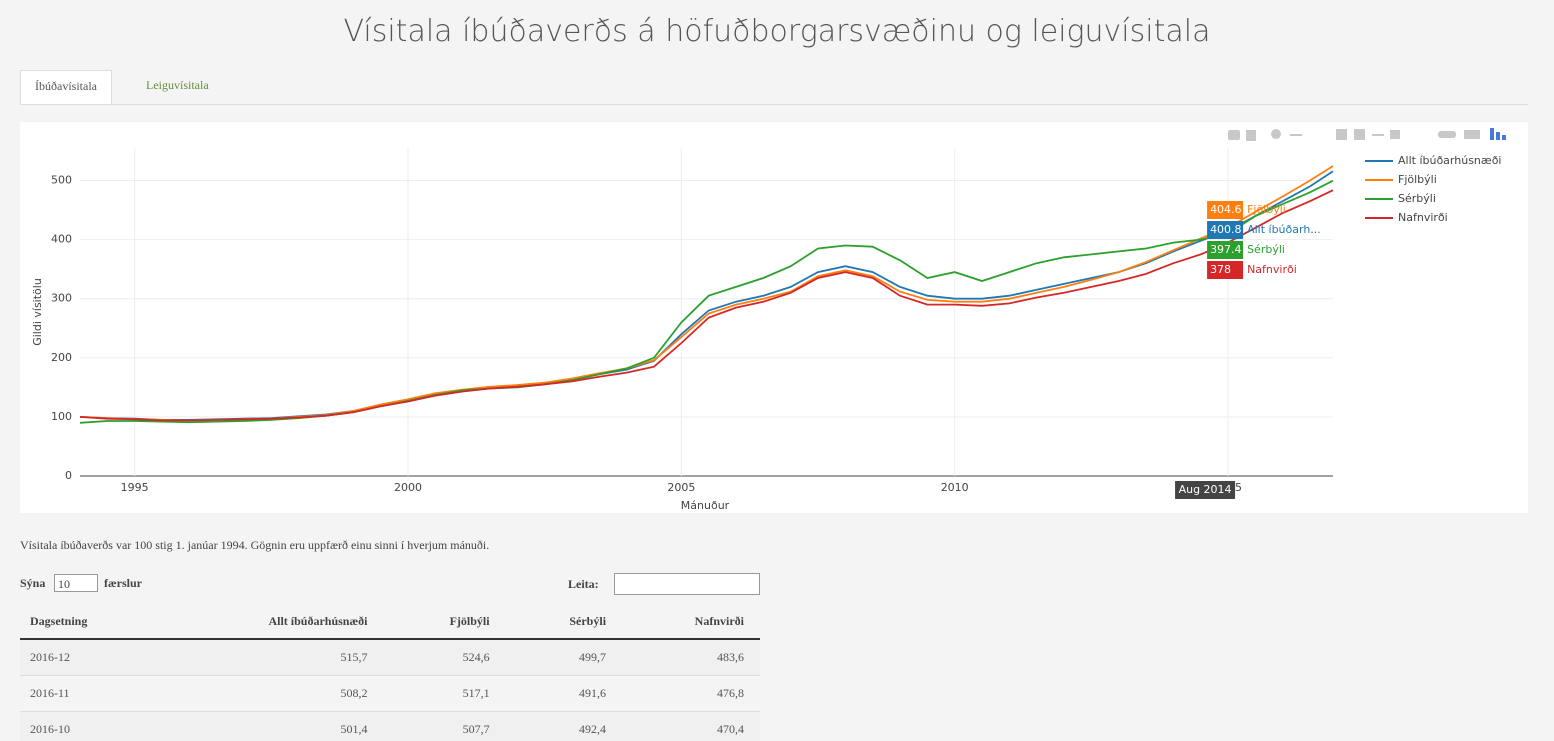 This screenshot has height=741, width=1554. I want to click on column-header: Nafnvirði, so click(691, 622).